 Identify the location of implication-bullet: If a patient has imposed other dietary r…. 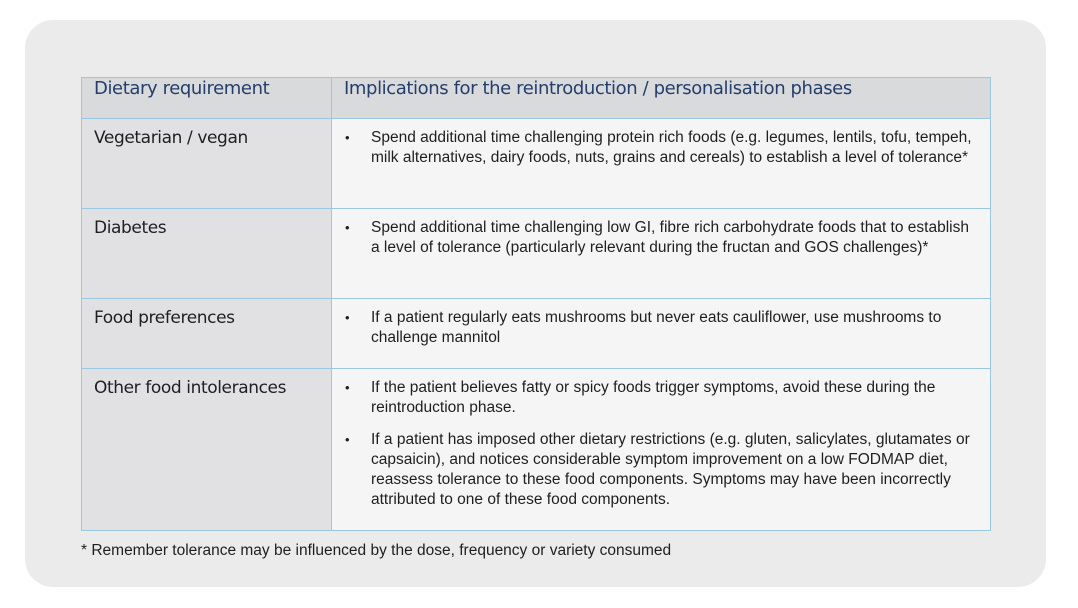
(659, 470).